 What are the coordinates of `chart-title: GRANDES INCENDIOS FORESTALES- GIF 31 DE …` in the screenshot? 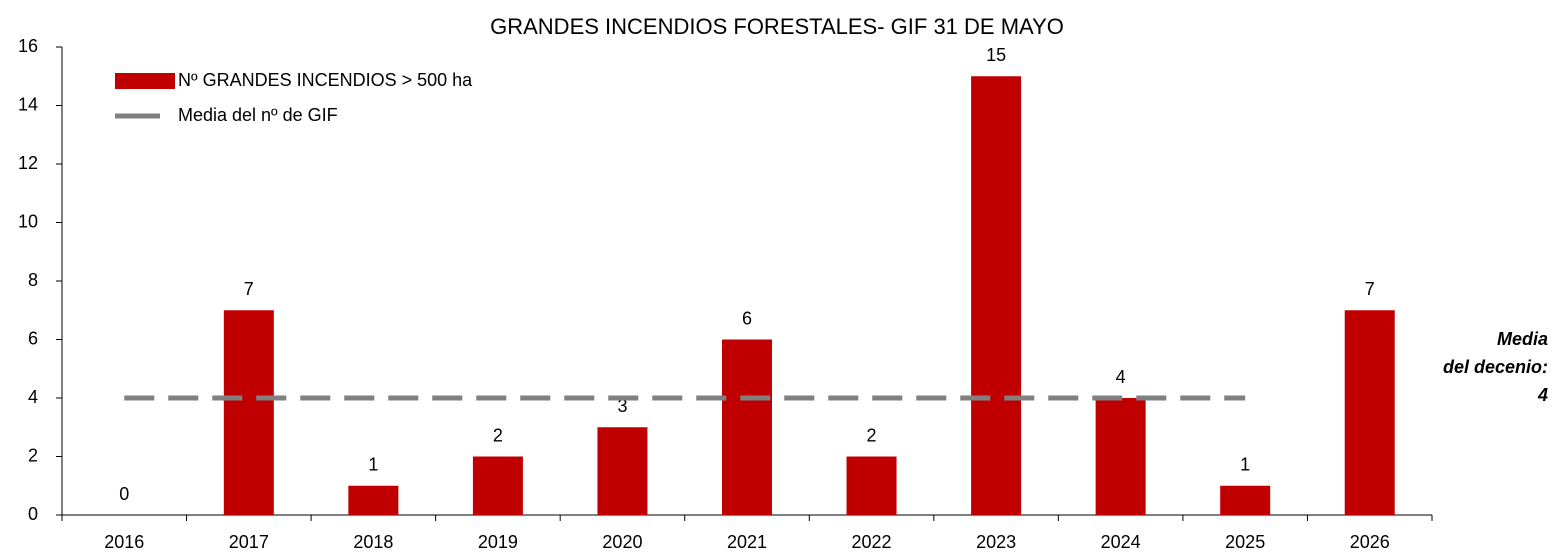 It's located at (777, 26).